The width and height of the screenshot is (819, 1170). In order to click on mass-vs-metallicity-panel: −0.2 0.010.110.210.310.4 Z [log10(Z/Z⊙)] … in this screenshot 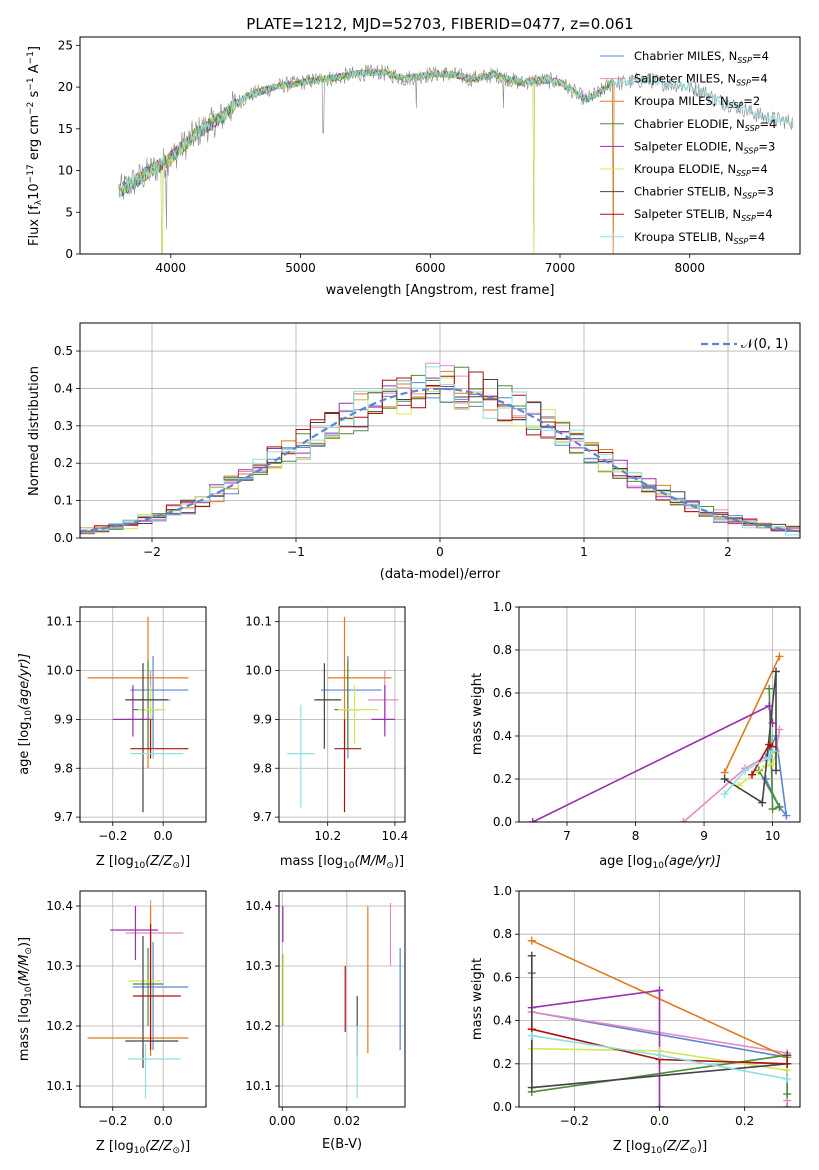, I will do `click(112, 1023)`.